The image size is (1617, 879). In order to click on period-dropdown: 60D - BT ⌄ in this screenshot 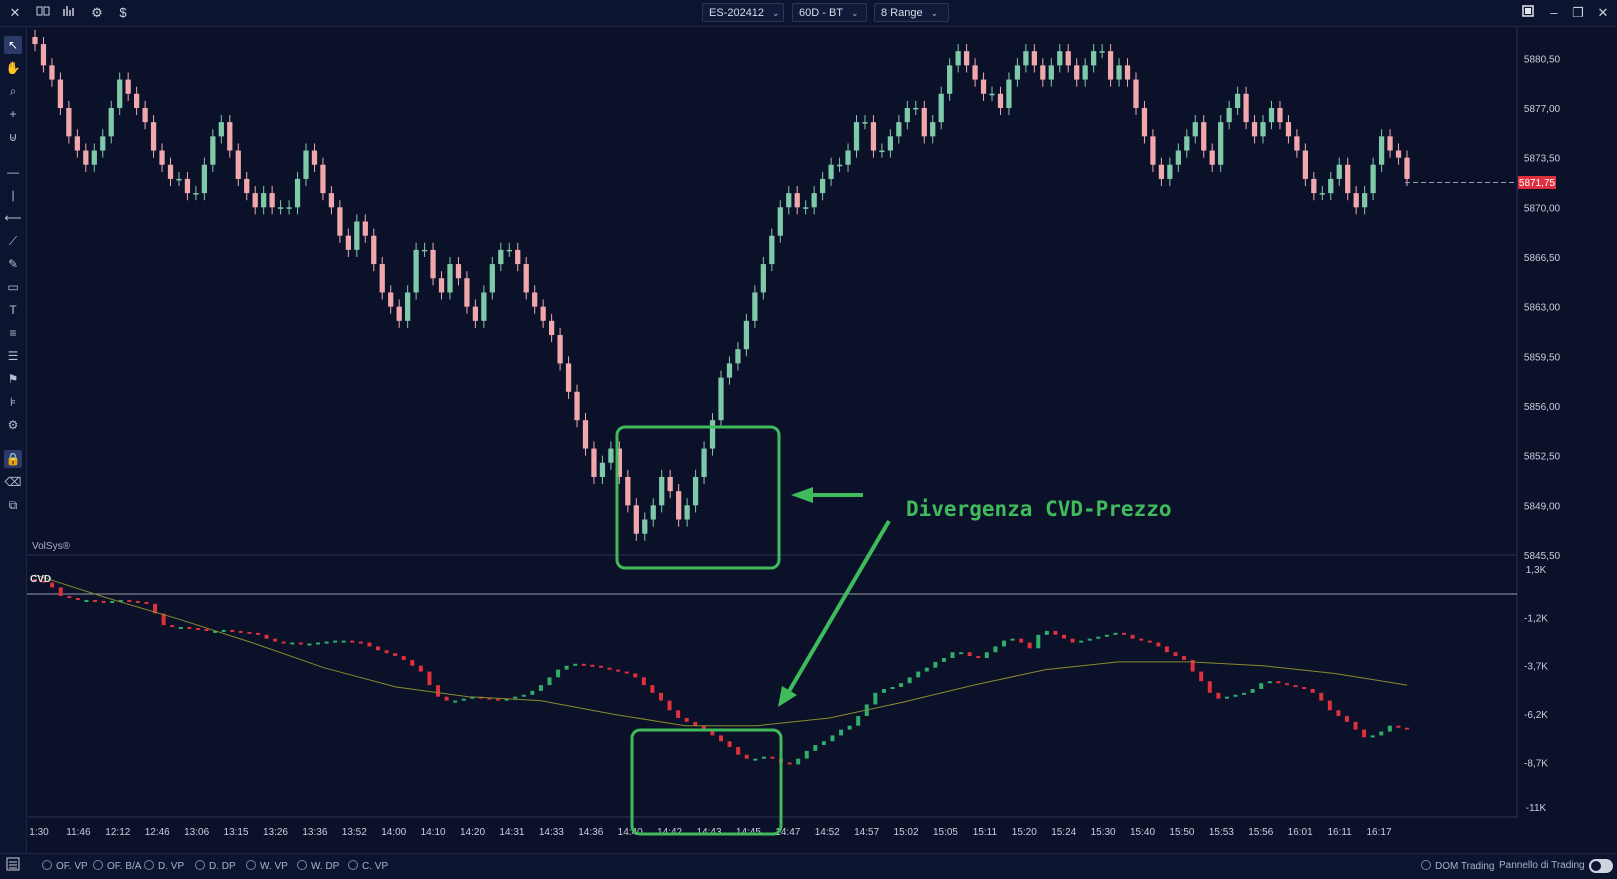, I will do `click(829, 12)`.